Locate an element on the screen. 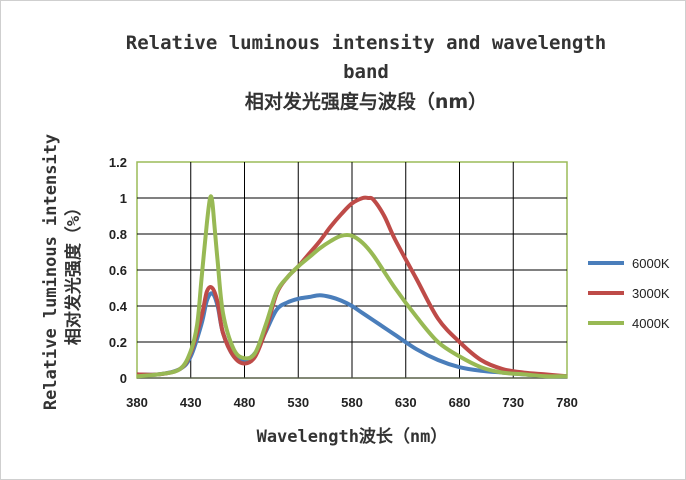 The width and height of the screenshot is (686, 480). chart-subtitle: 相对发光强度与波段（nm） is located at coordinates (366, 101).